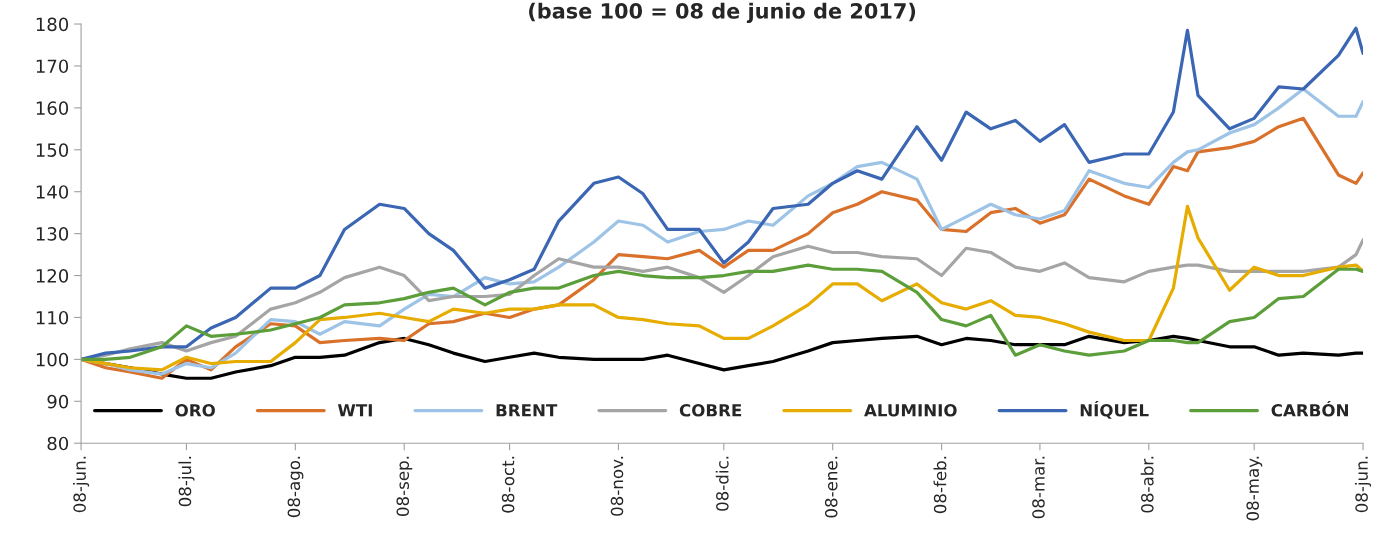  I want to click on x-tick-label: 08-nov., so click(617, 486).